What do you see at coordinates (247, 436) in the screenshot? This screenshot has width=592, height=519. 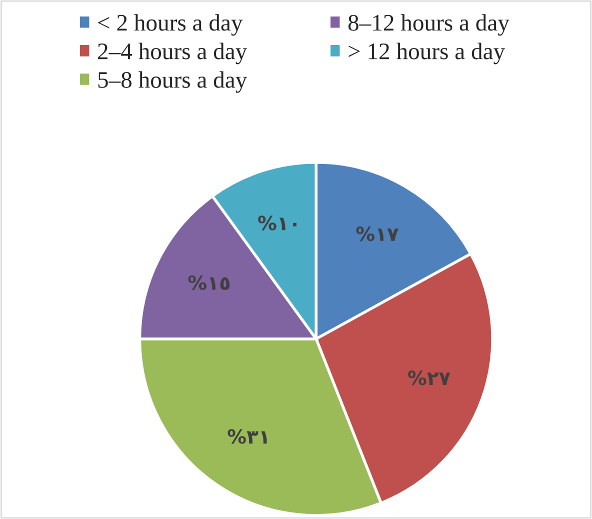 I see `data-label: %٣١` at bounding box center [247, 436].